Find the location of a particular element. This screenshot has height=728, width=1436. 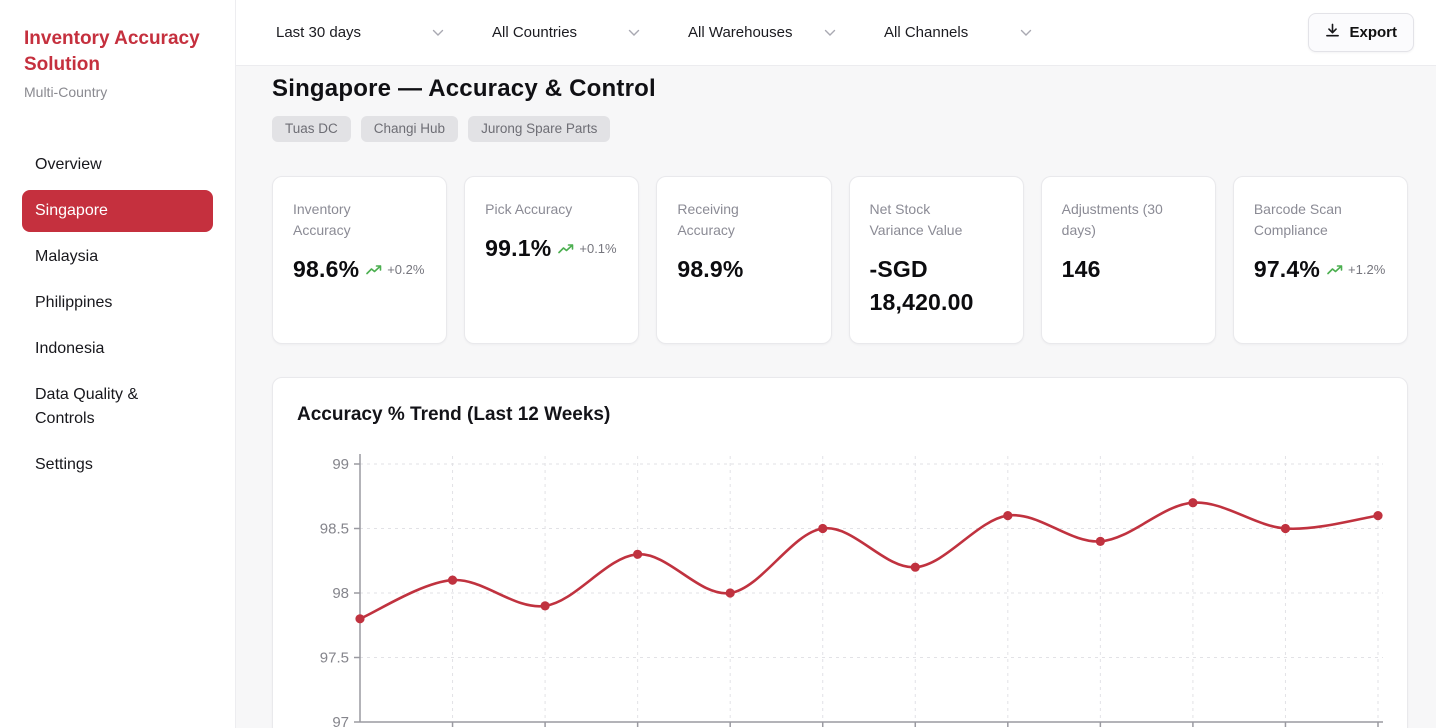

kpi-label: Net Stock Variance Value is located at coordinates (916, 219).